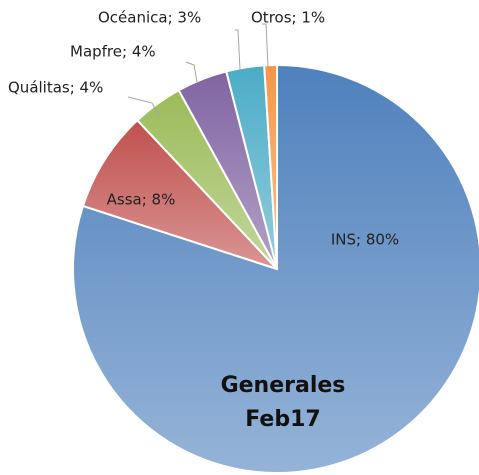 This screenshot has width=479, height=475. Describe the element at coordinates (55, 88) in the screenshot. I see `data-label: Quálitas; 4%` at that location.